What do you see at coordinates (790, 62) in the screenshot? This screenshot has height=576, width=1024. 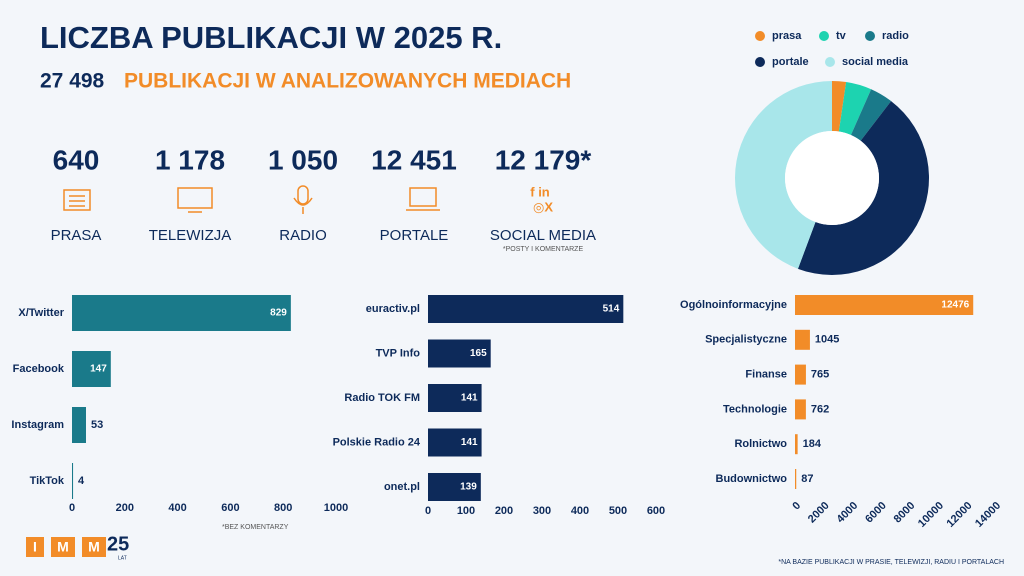 I see `legend-label: portale` at bounding box center [790, 62].